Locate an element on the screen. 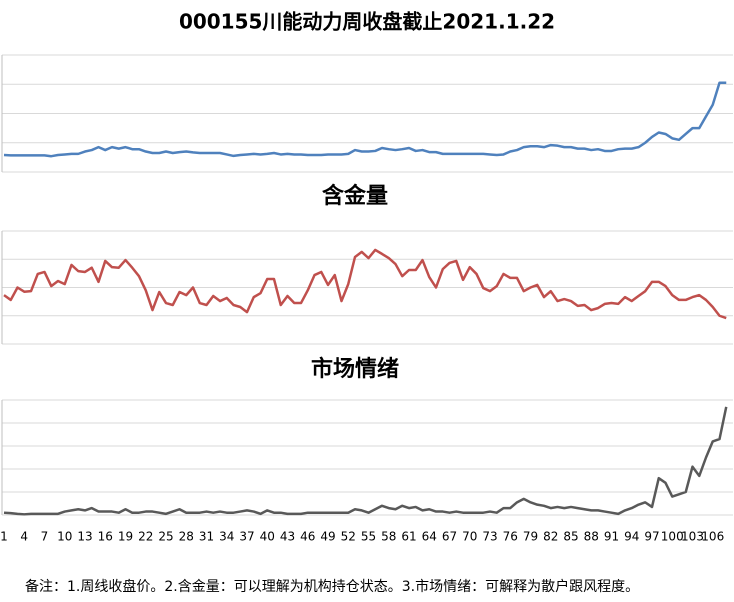 This screenshot has width=734, height=602. x-tick-label: 94 is located at coordinates (631, 537).